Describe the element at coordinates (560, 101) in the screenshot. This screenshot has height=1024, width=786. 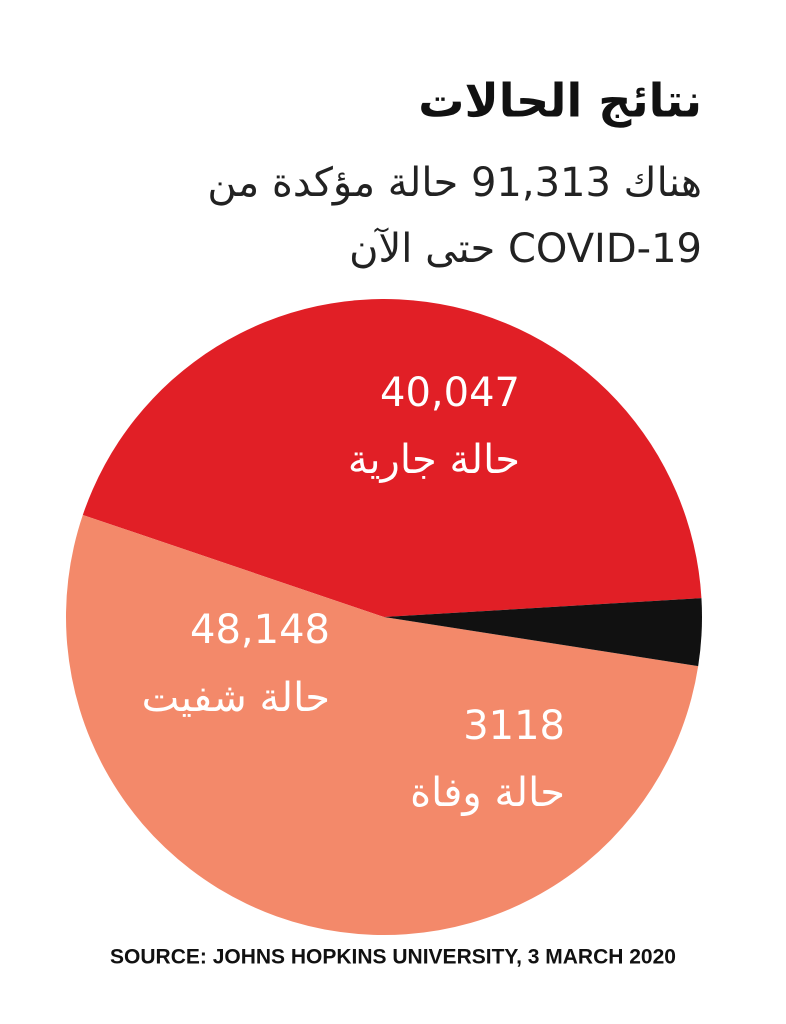
I see `chart-title: نتائج الحالات` at that location.